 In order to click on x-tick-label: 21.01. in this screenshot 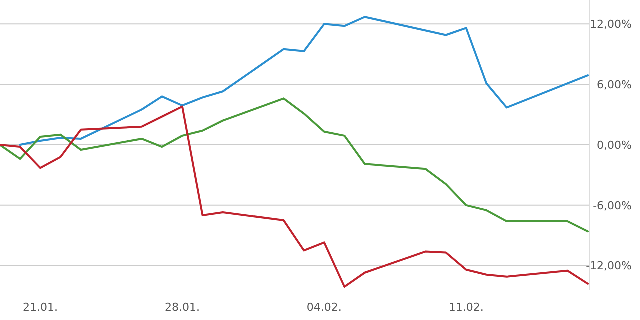, I will do `click(40, 307)`.